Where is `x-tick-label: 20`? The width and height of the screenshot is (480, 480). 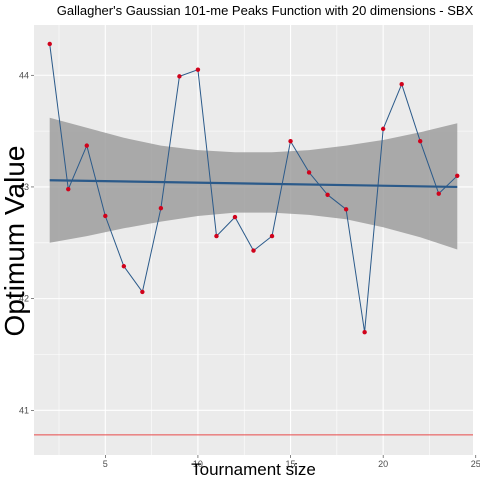 x-tick-label: 20 is located at coordinates (383, 464).